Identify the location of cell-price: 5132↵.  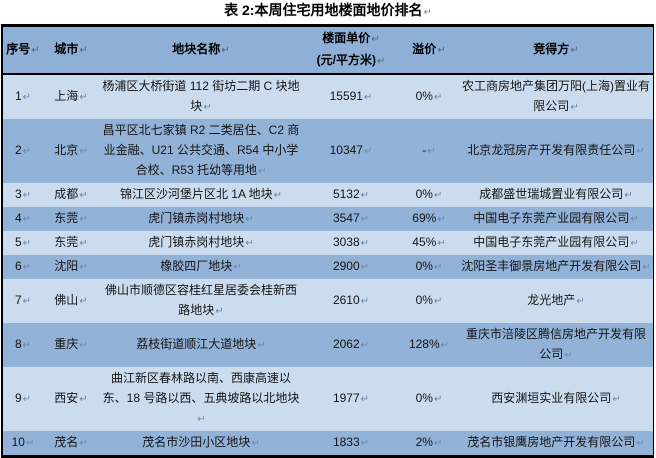
(351, 195).